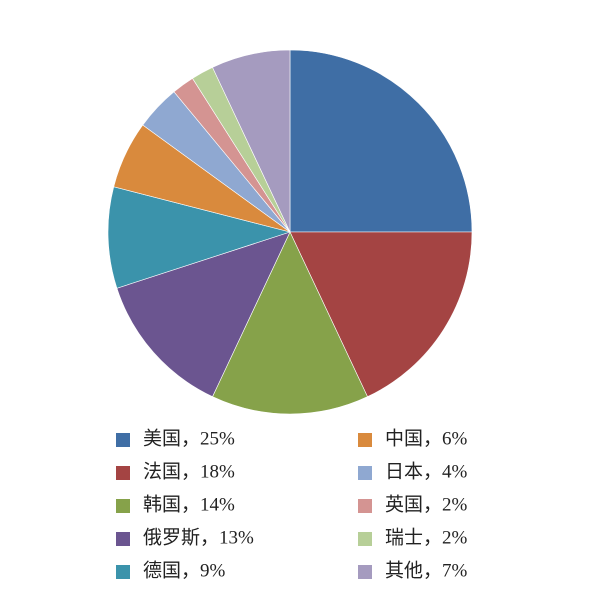  What do you see at coordinates (426, 504) in the screenshot?
I see `legend-label: 英国，2%` at bounding box center [426, 504].